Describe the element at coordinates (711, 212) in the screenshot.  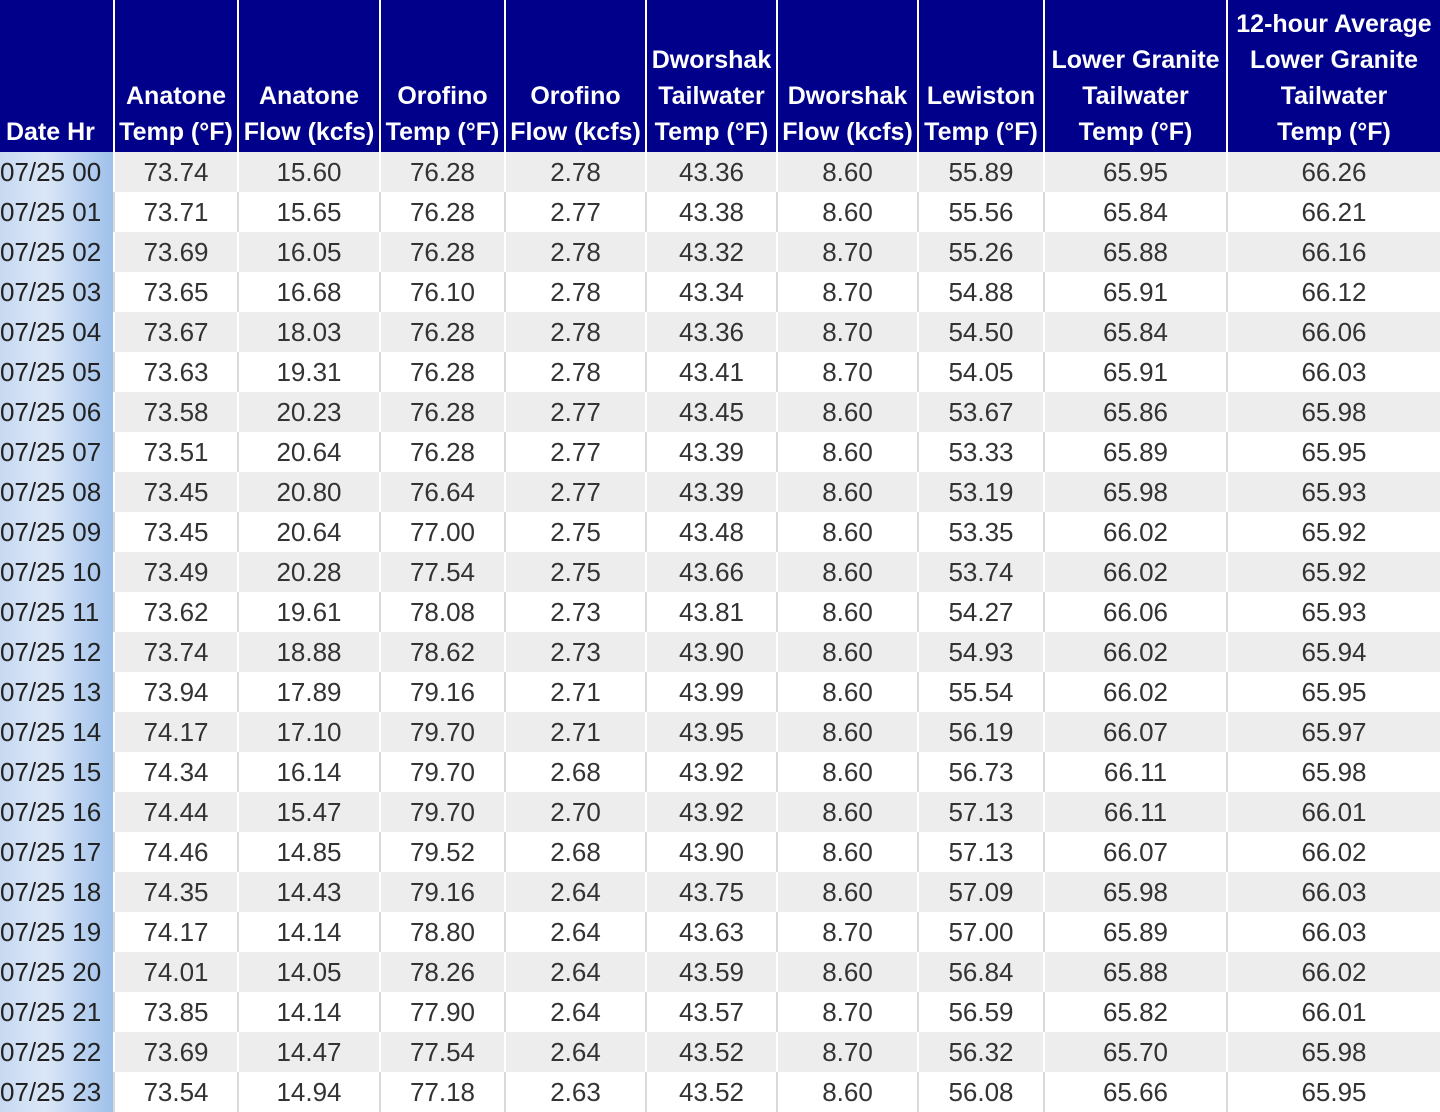
I see `value-cell: 43.38` at that location.